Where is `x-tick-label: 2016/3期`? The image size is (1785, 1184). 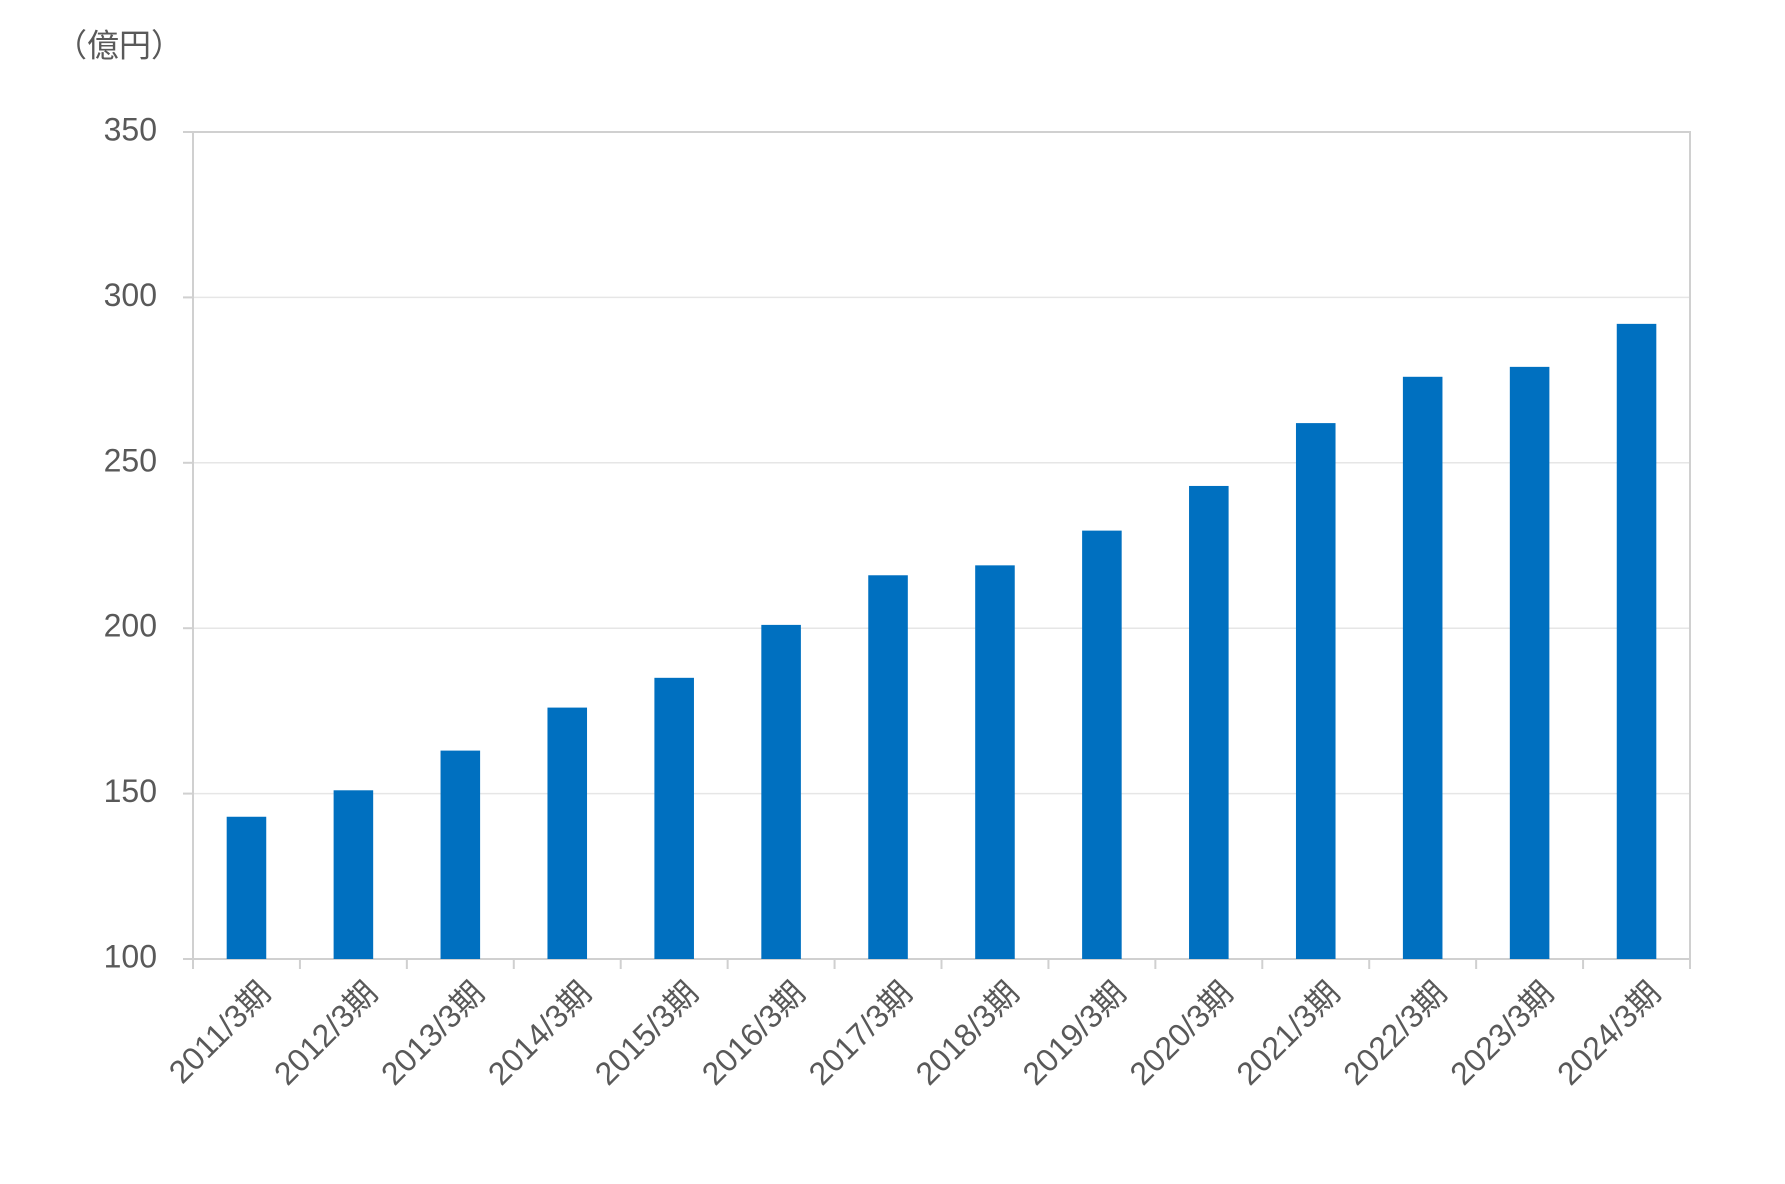 x-tick-label: 2016/3期 is located at coordinates (753, 1032).